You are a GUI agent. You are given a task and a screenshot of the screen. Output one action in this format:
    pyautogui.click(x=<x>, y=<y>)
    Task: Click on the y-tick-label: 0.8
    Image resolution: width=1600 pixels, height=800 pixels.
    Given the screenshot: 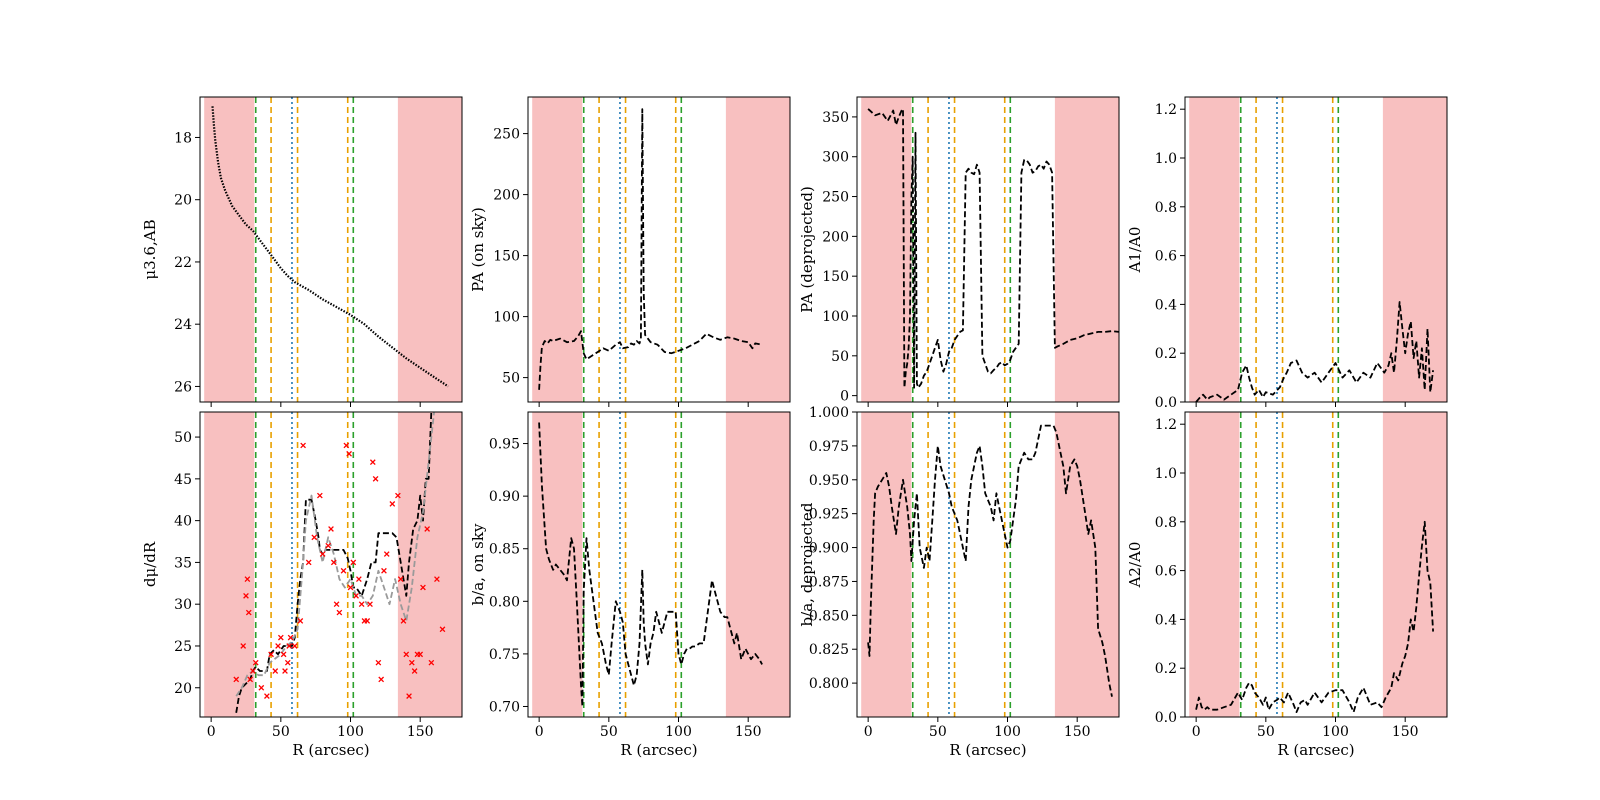 What is the action you would take?
    pyautogui.click(x=1166, y=208)
    